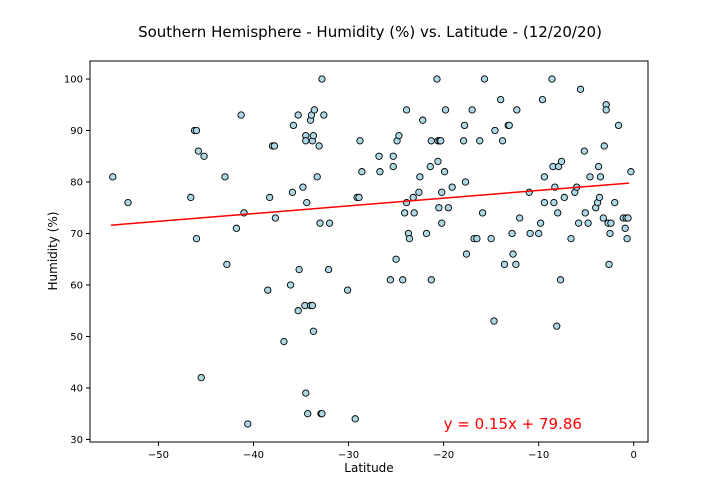 This screenshot has width=720, height=504. Describe the element at coordinates (513, 424) in the screenshot. I see `regression-equation: y = 0.15x + 79.86` at that location.